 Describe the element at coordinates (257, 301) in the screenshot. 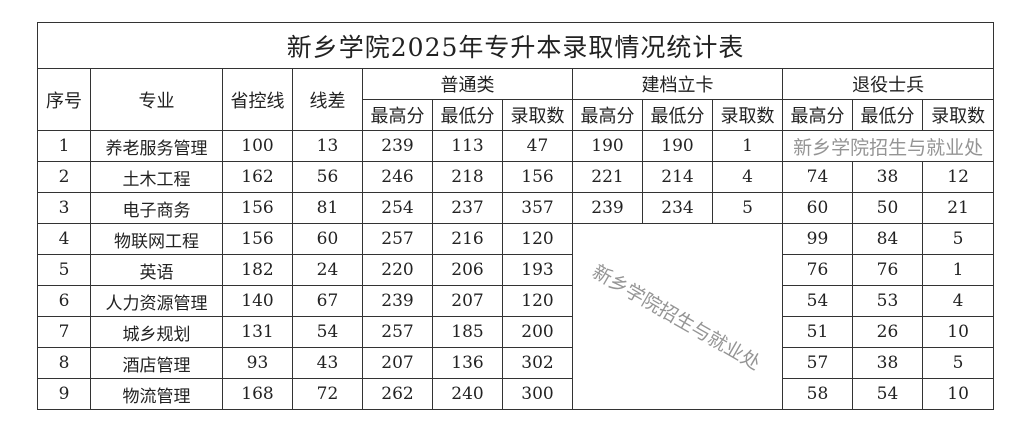

I see `cell-provincial-line: 140` at that location.